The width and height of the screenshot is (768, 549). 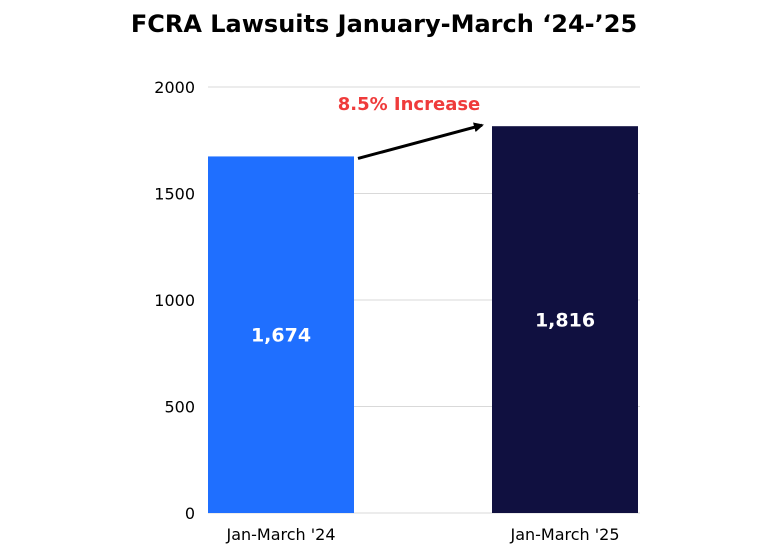 I want to click on data-label: 1,674, so click(x=281, y=336).